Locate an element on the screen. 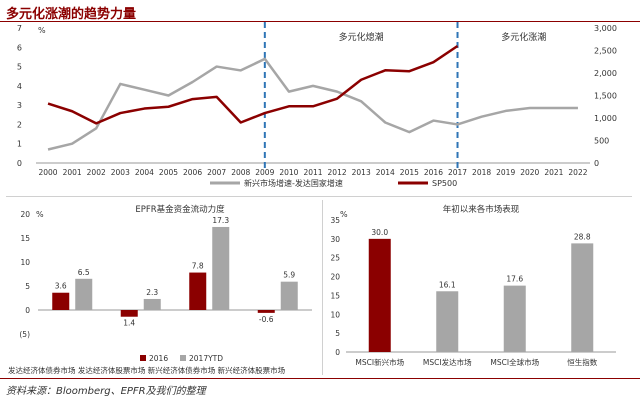 Image resolution: width=640 pixels, height=402 pixels. data-label: 1.4 is located at coordinates (129, 323).